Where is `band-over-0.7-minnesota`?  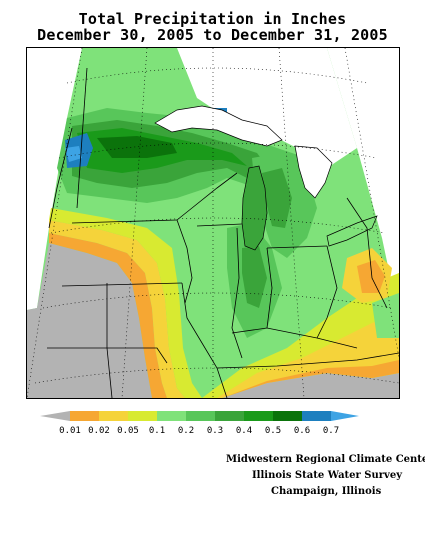
band-over-0.7-minnesota is located at coordinates (73, 154).